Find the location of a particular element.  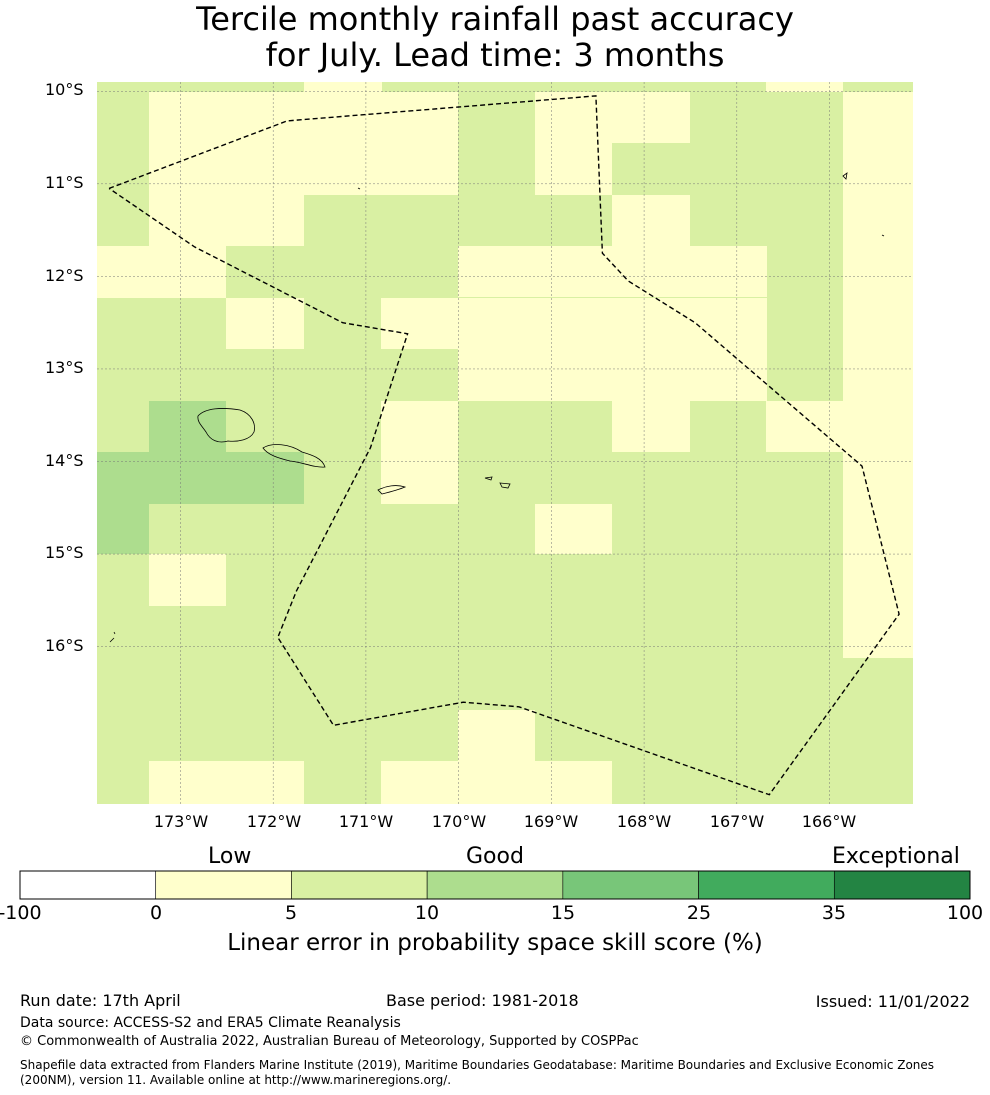

lat-label-13s: 13°S is located at coordinates (64, 367).